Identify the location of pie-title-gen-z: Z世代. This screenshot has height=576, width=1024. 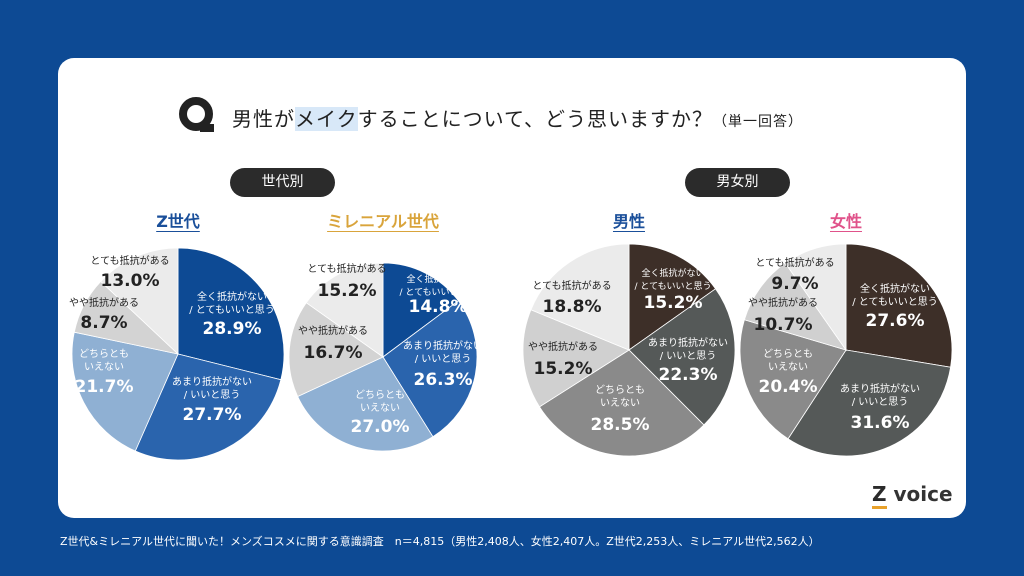
(178, 221).